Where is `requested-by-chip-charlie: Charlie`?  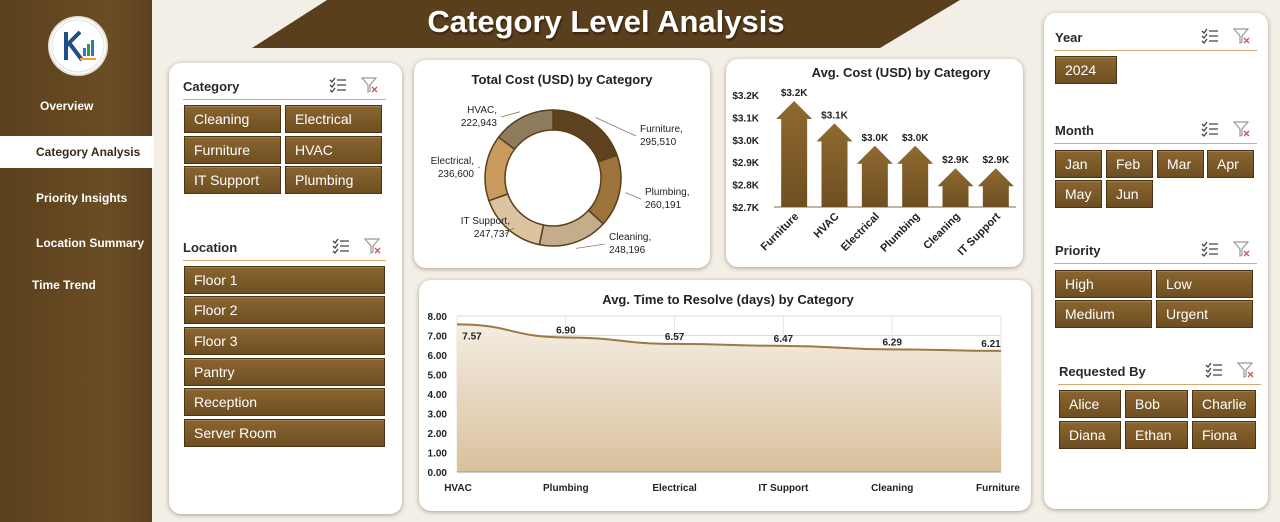 requested-by-chip-charlie: Charlie is located at coordinates (1224, 404).